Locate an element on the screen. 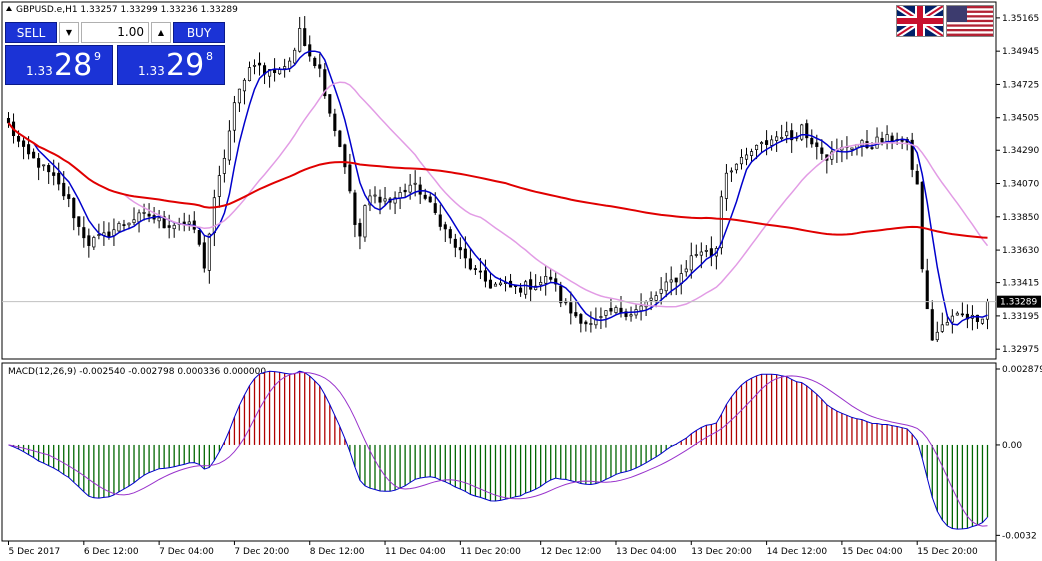 This screenshot has height=561, width=1042. y-tick-label: 1.34070 is located at coordinates (1020, 185).